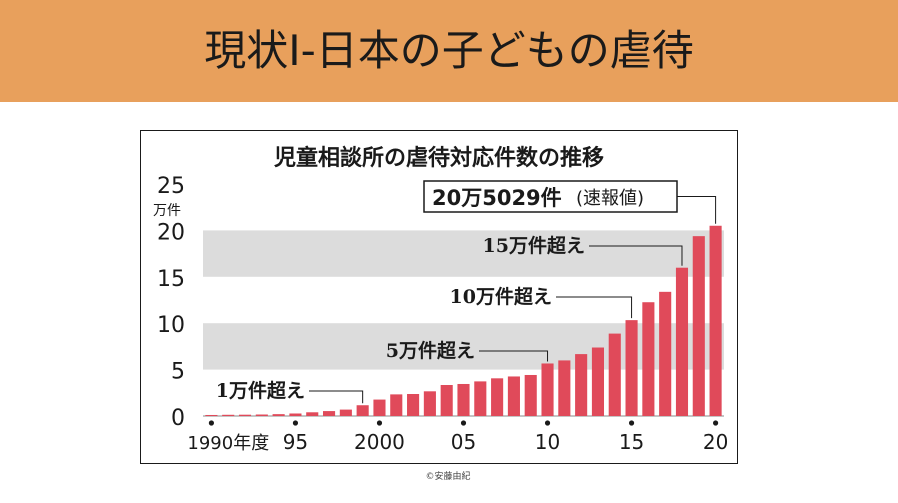 This screenshot has height=503, width=898. Describe the element at coordinates (379, 442) in the screenshot. I see `x-tick-label: 2000` at that location.